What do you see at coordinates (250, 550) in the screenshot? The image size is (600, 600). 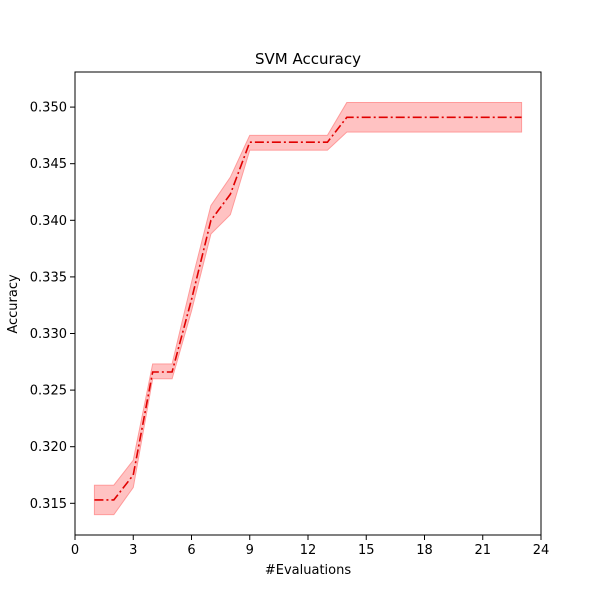 I see `x-tick-label: 9` at bounding box center [250, 550].